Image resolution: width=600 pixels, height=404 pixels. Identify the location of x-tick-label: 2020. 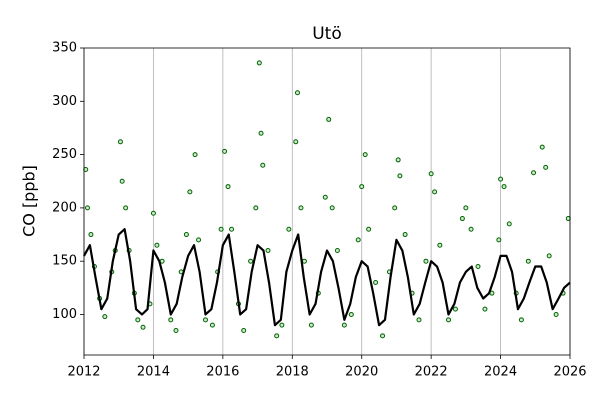
(361, 372).